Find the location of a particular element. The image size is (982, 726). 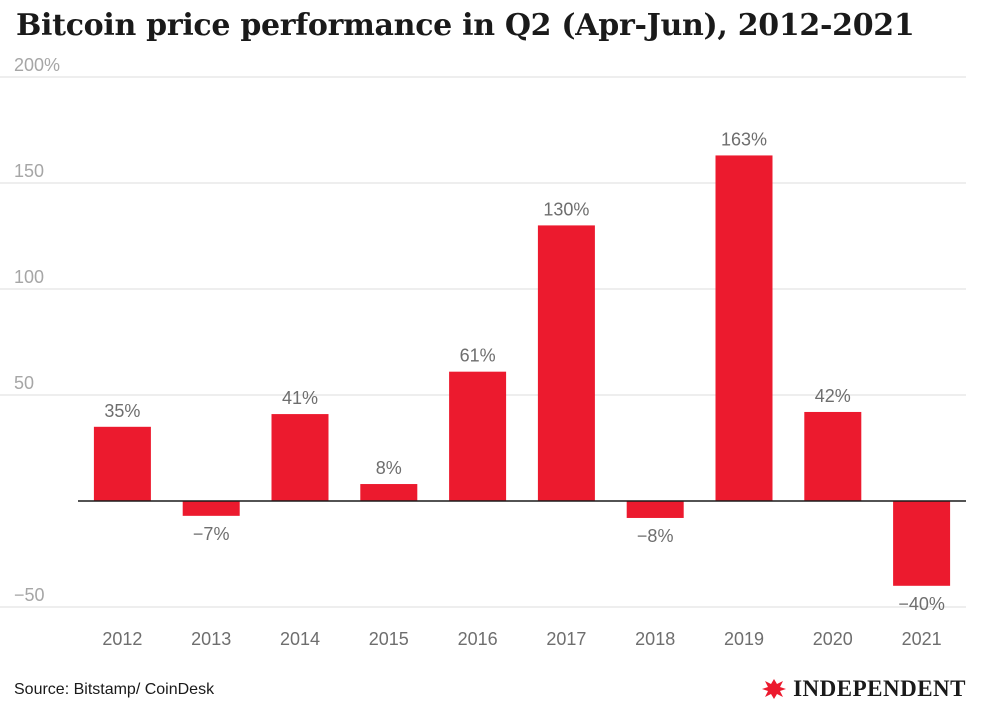

data-label: 8% is located at coordinates (389, 468).